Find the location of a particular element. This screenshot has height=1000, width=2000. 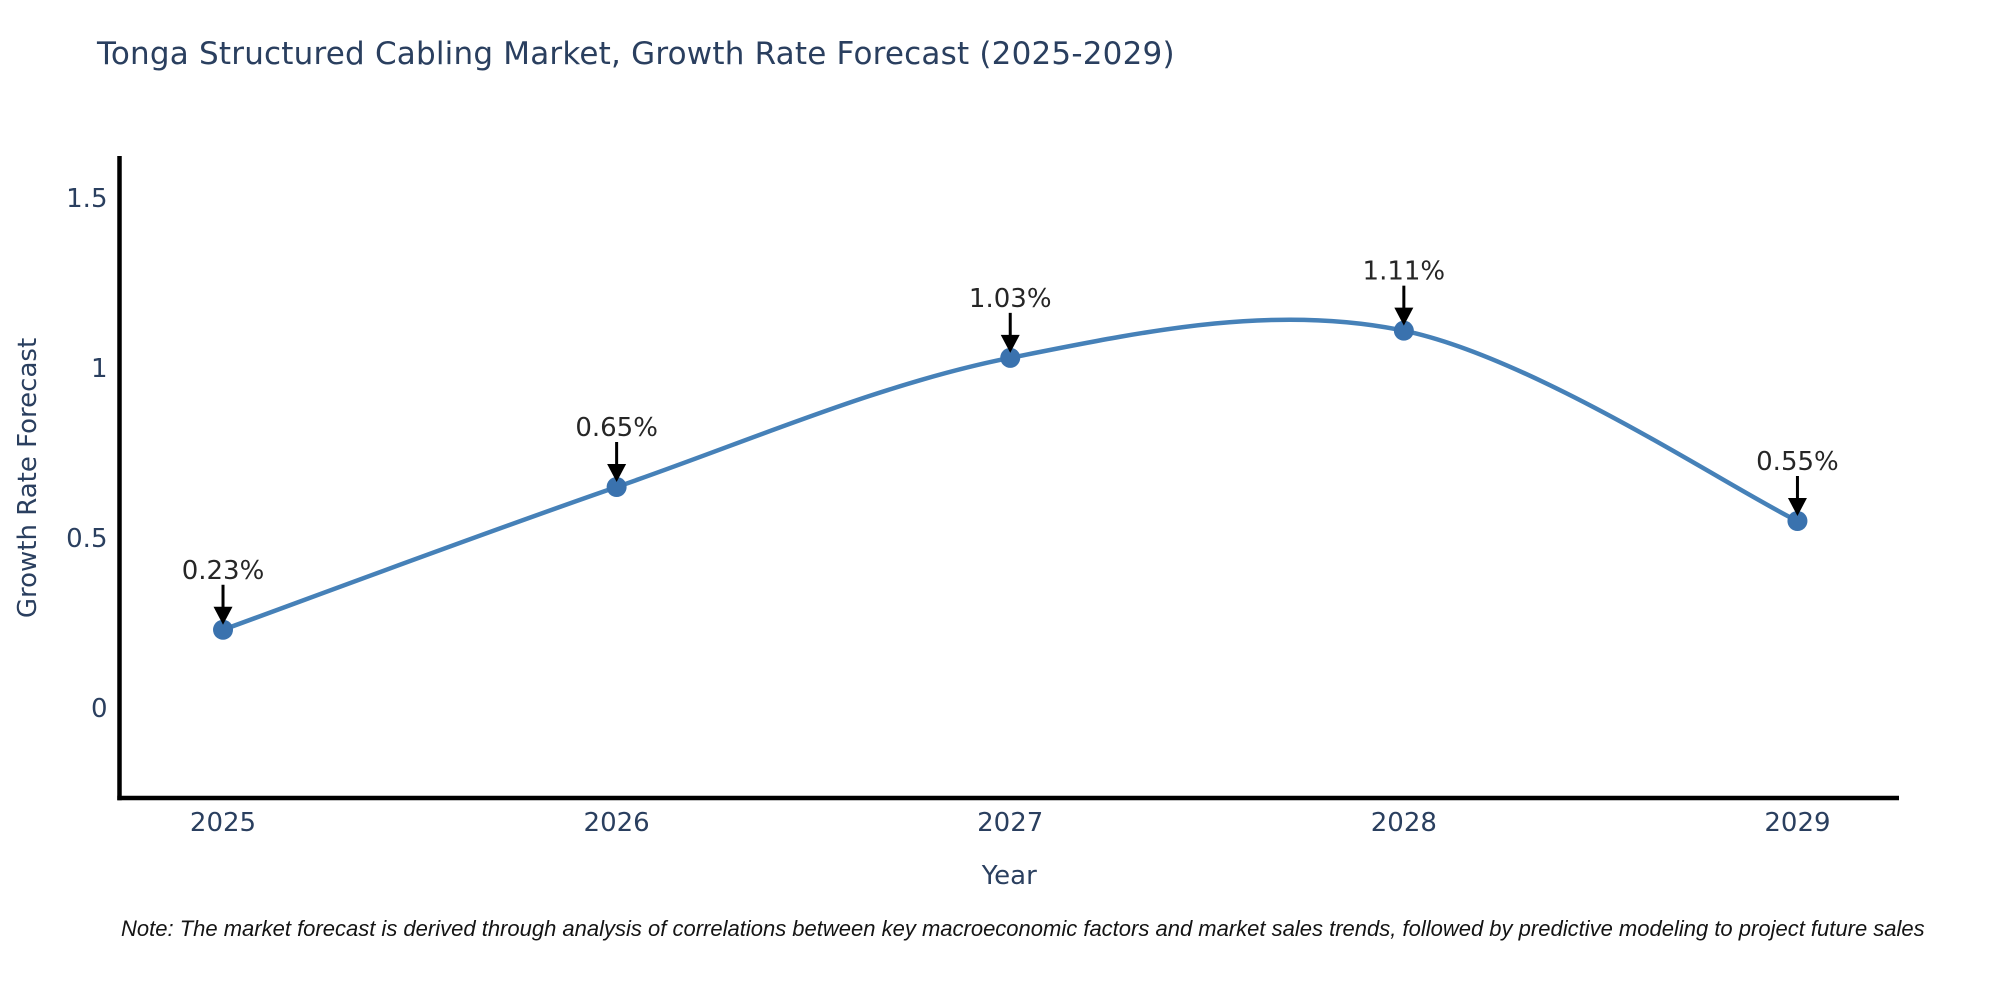

y-tick-label: 0 is located at coordinates (99, 709).